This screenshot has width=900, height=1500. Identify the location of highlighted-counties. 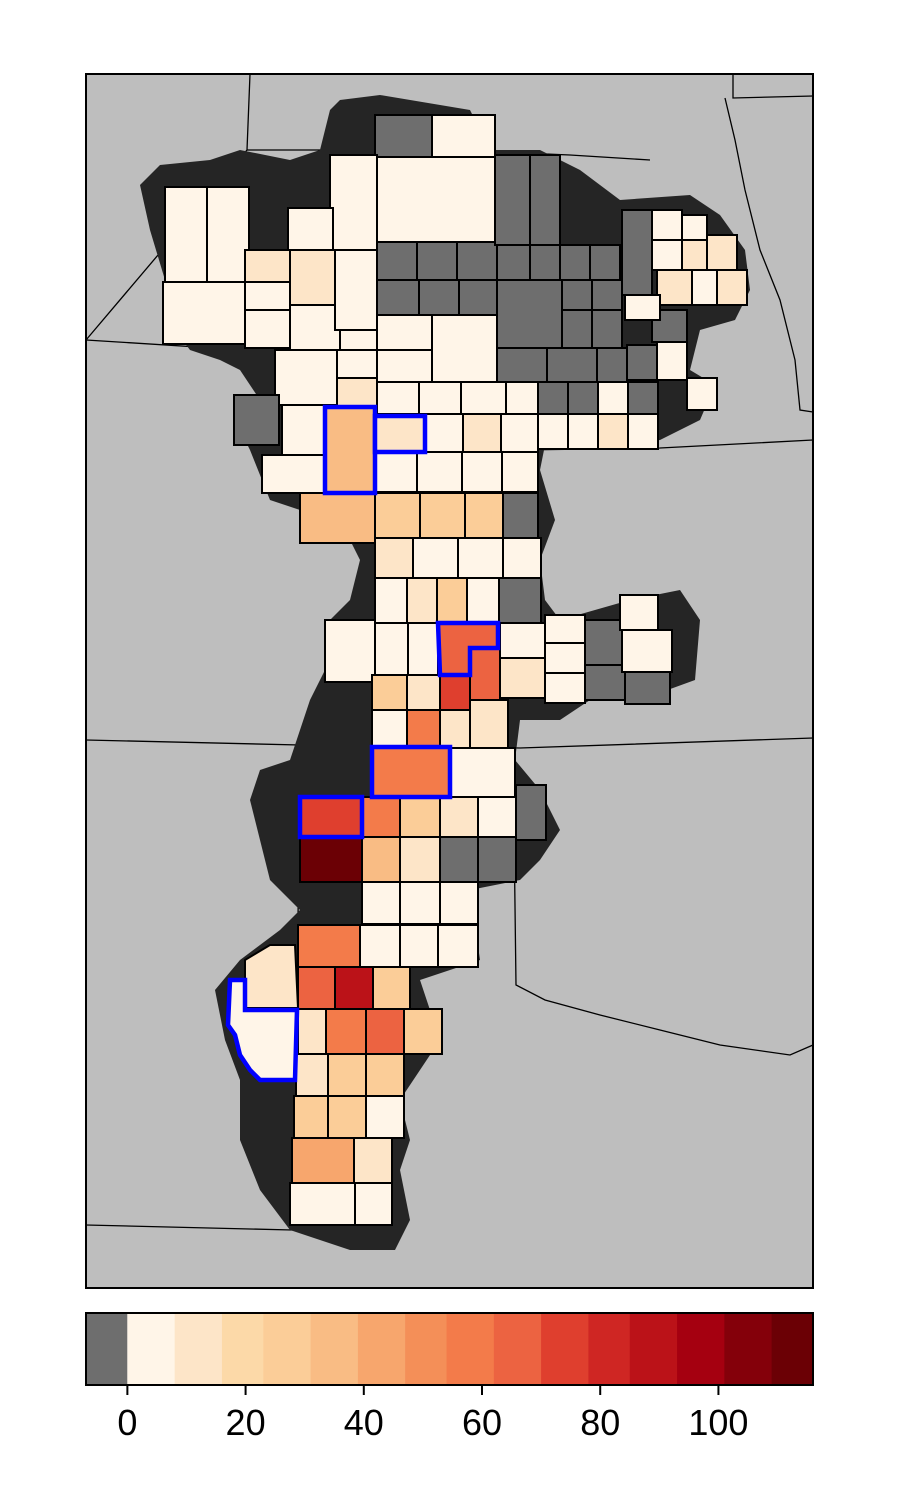
(363, 743).